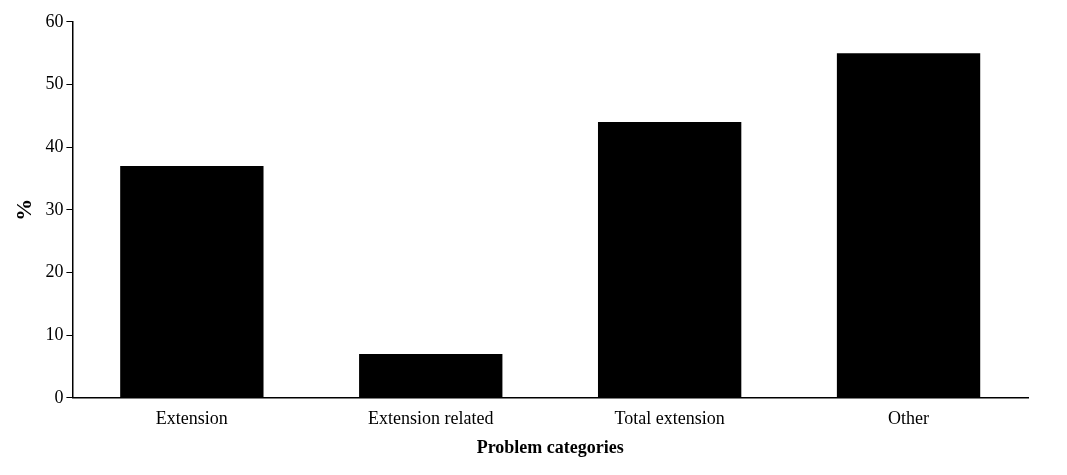 This screenshot has width=1067, height=475. I want to click on y-tick-label: 0, so click(59, 396).